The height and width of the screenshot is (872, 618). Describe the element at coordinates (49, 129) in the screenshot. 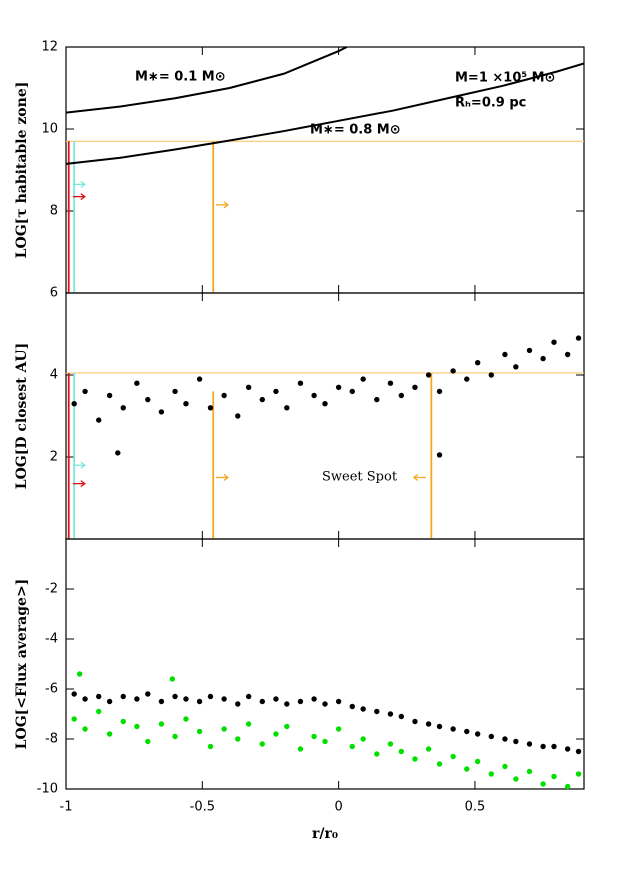

I see `y-tick-label: 10` at that location.